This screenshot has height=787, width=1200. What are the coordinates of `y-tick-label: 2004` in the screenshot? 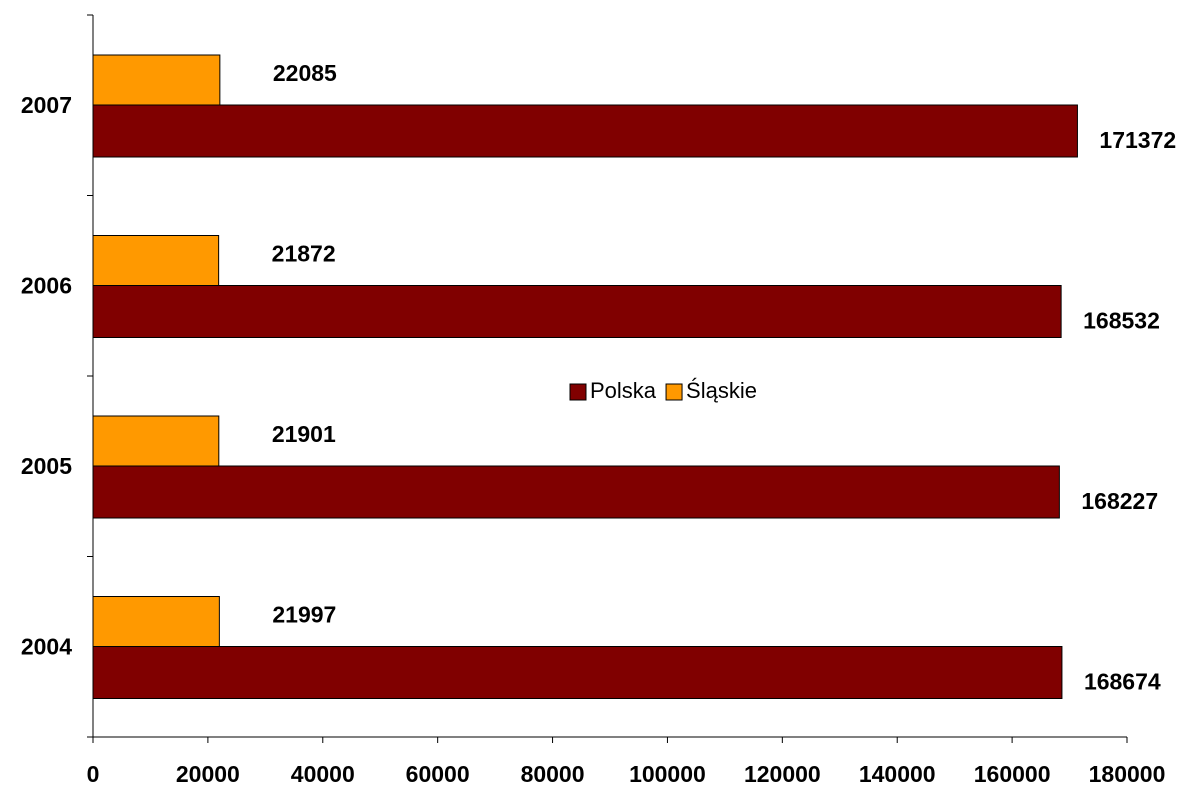 It's located at (46, 647).